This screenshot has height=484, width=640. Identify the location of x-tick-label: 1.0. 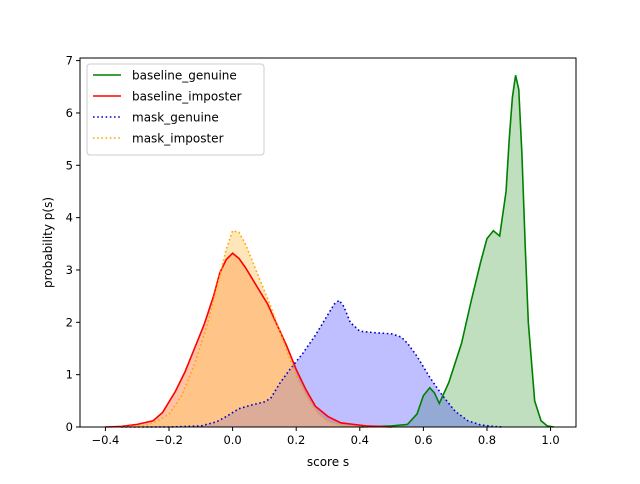
(550, 440).